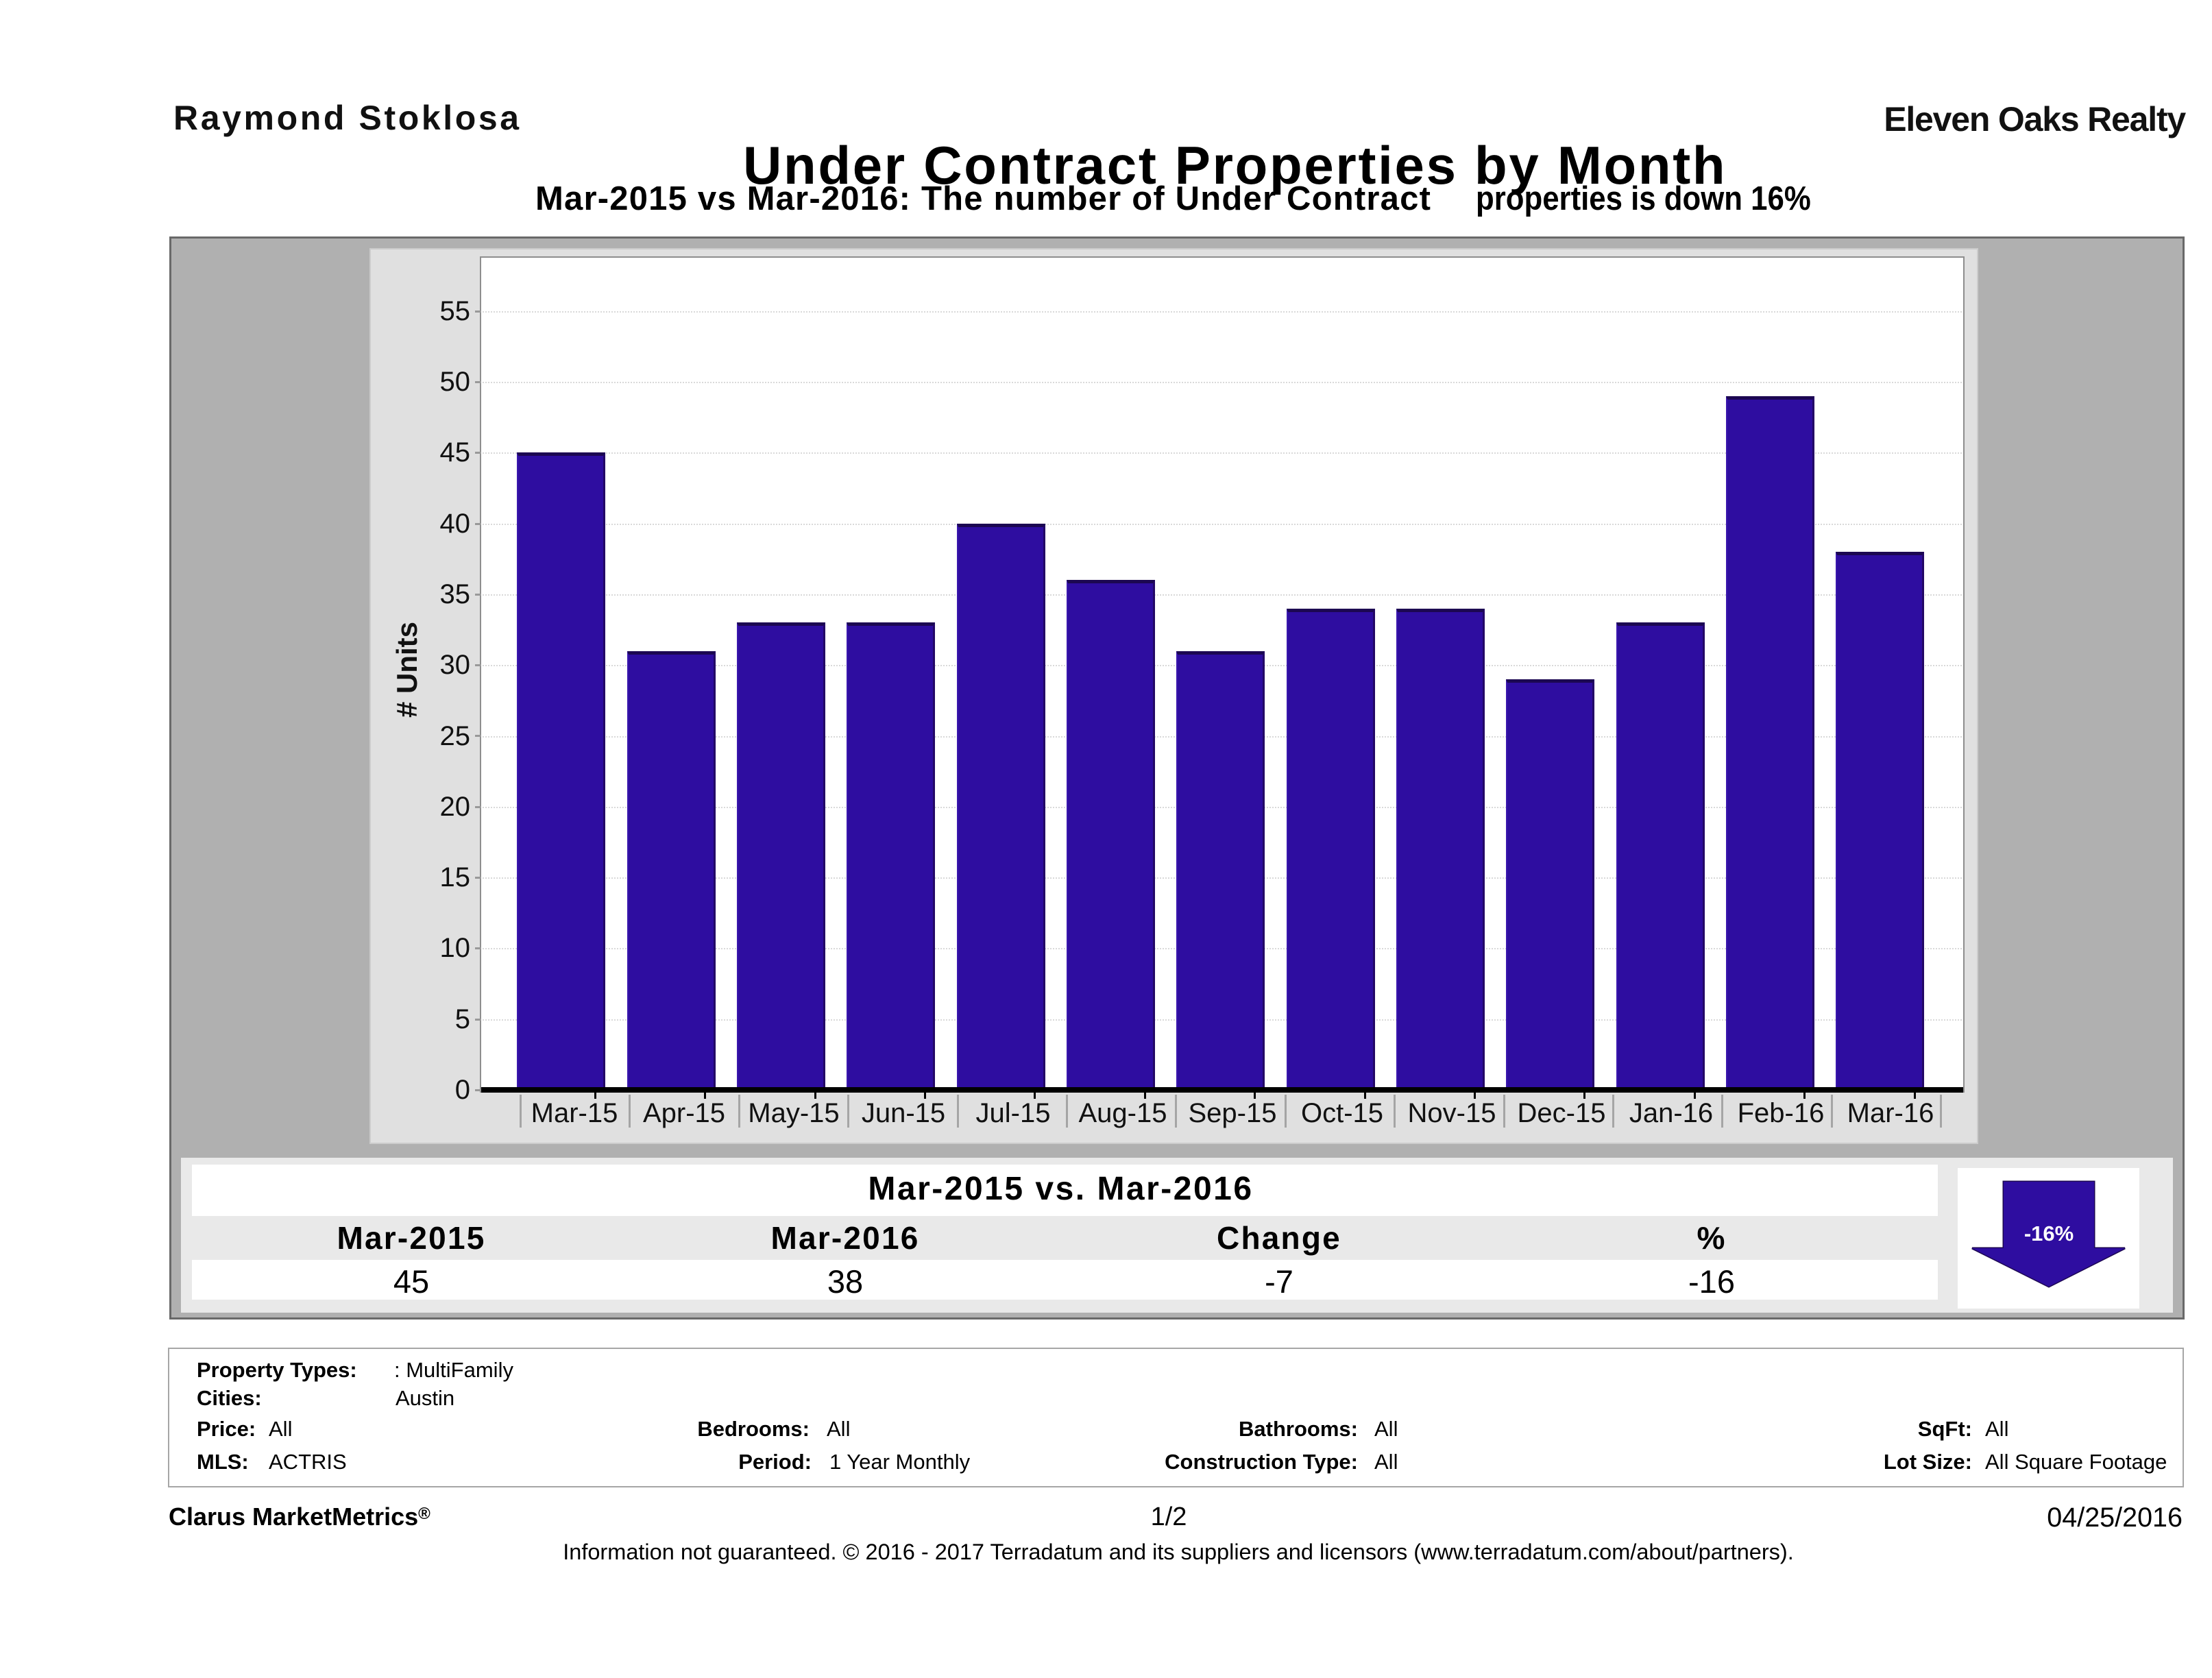  I want to click on svg-text: -16%, so click(2049, 1233).